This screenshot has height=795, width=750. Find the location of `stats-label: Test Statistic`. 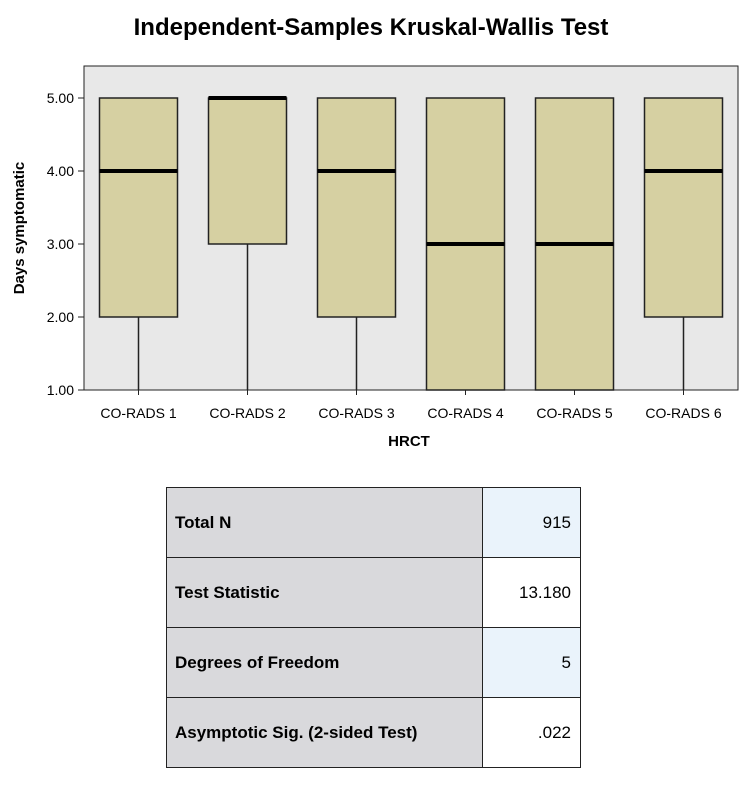

stats-label: Test Statistic is located at coordinates (324, 592).